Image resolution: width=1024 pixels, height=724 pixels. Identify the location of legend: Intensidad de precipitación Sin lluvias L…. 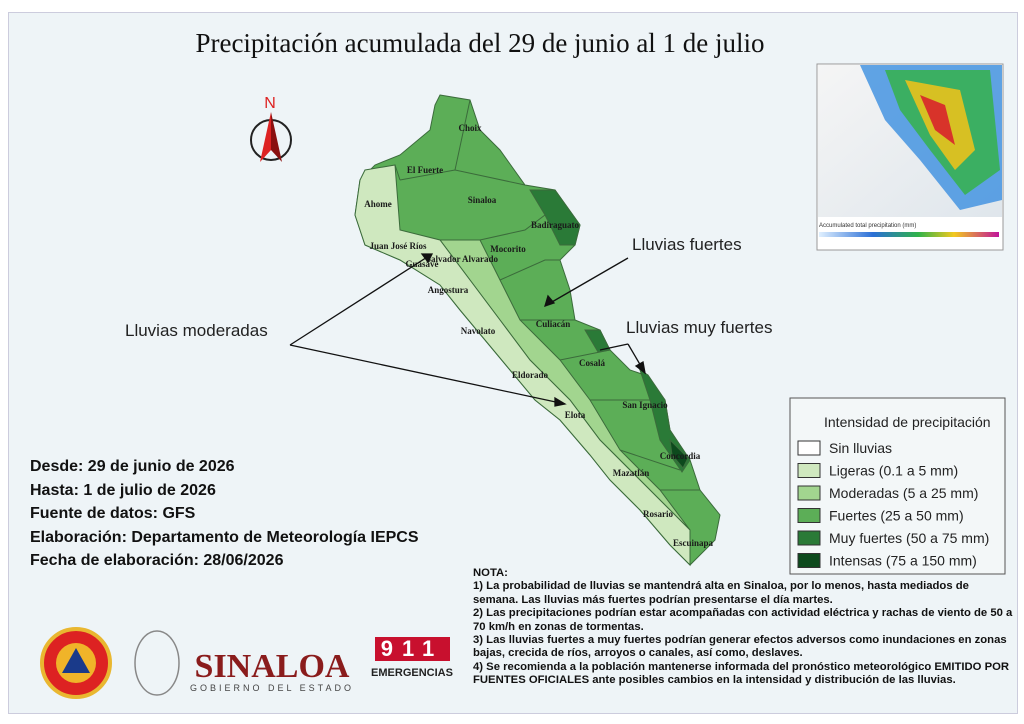
(897, 486).